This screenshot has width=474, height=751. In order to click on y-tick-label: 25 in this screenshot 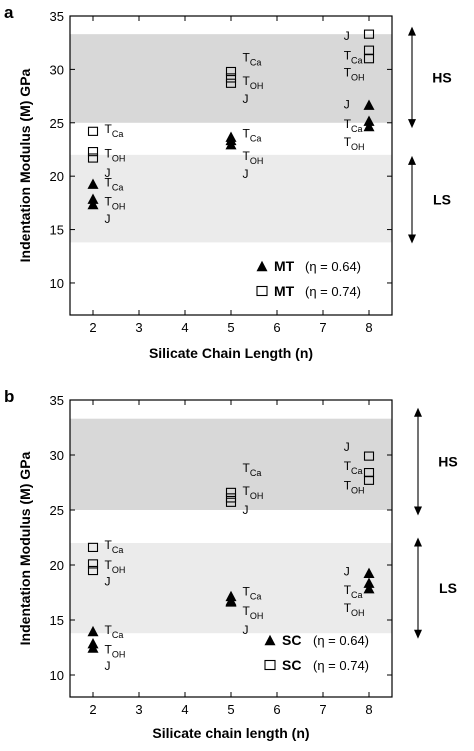, I will do `click(57, 510)`.